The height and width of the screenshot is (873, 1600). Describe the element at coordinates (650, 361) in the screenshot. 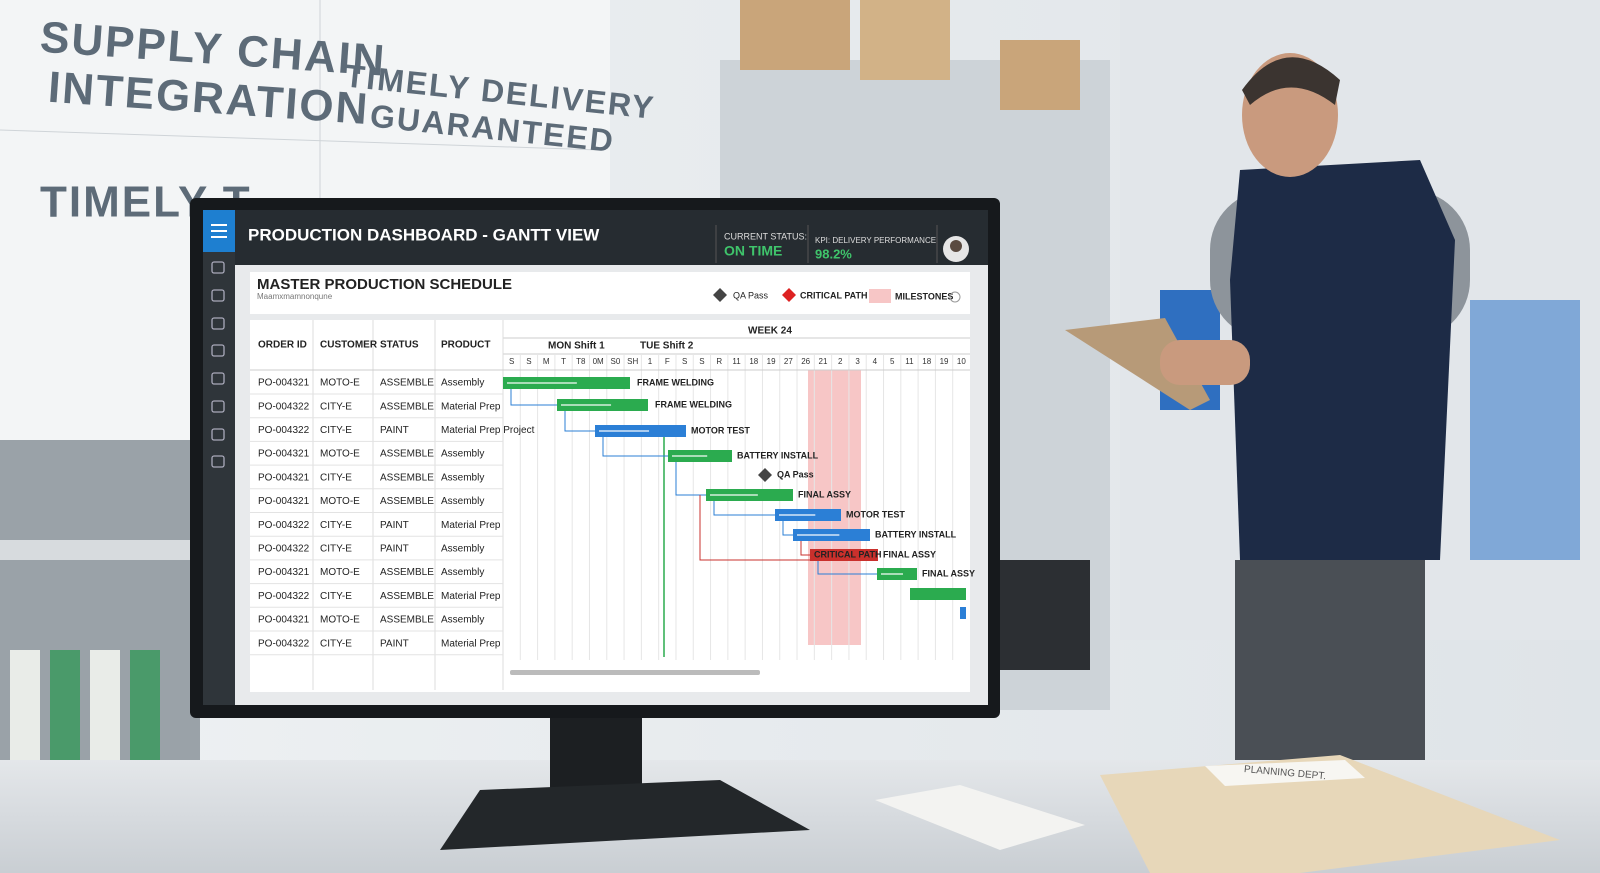

I see `day-label: 1` at that location.